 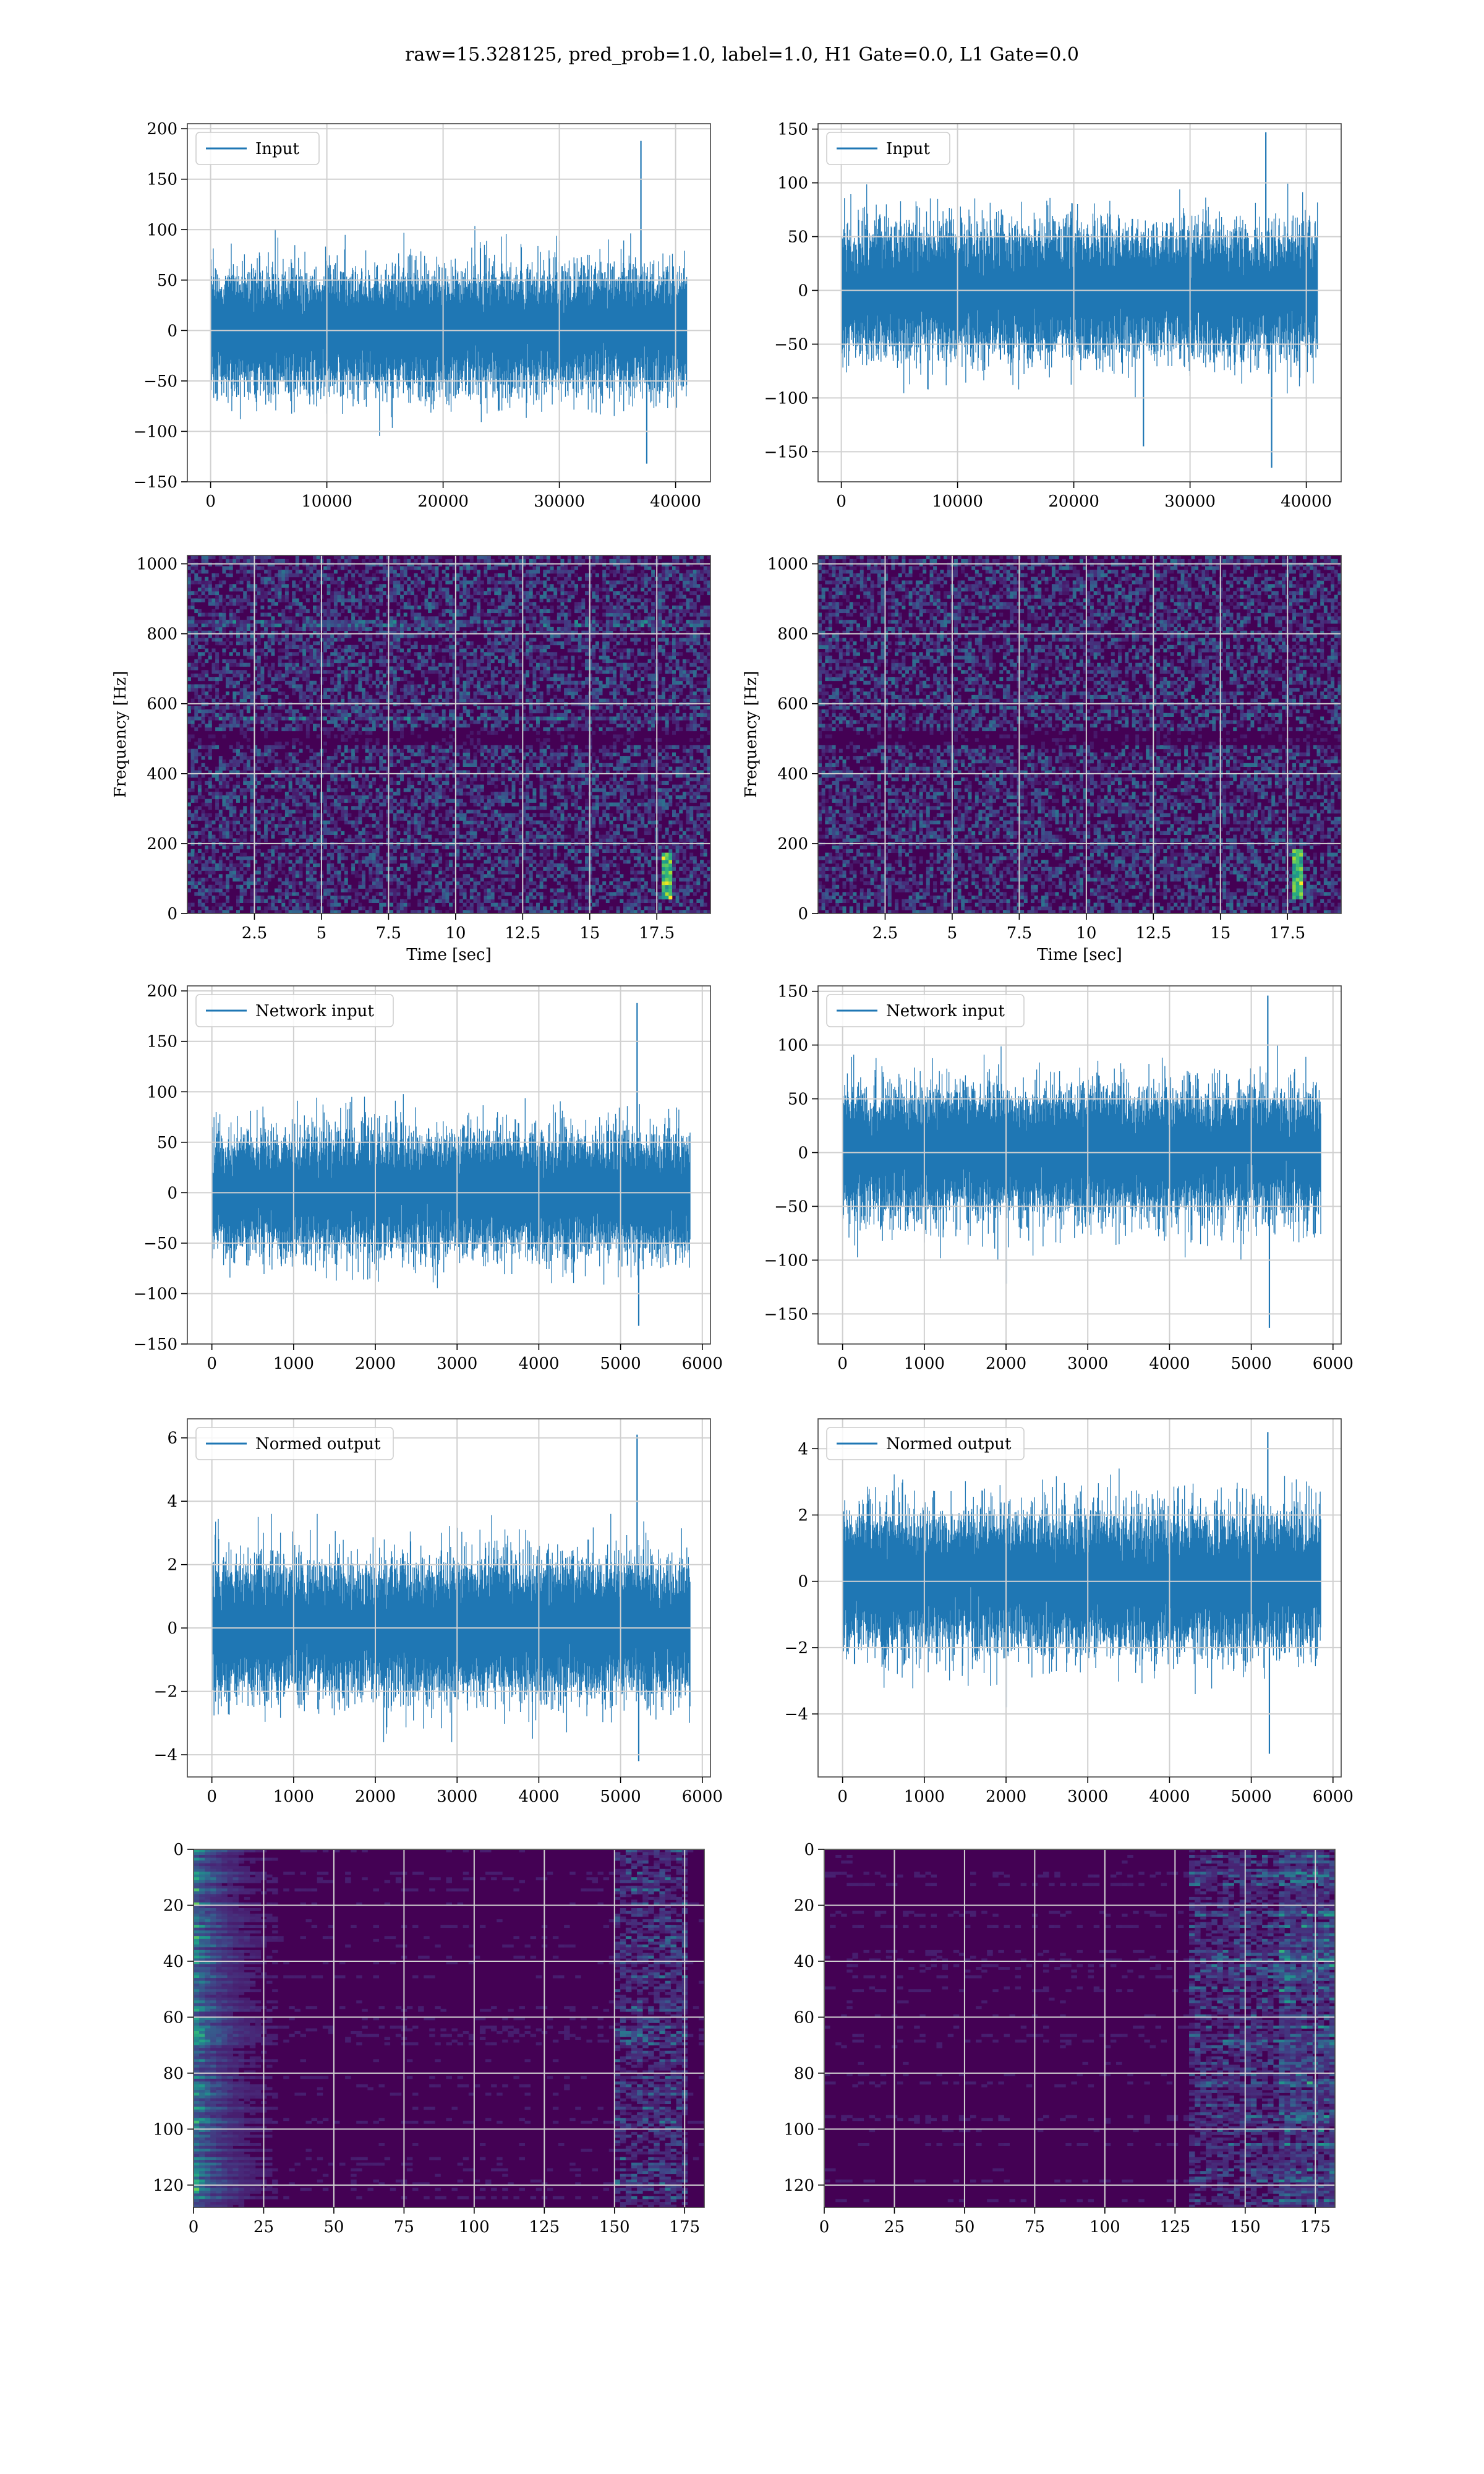 I want to click on network-input-l1-ytick-label: 100, so click(x=792, y=1046).